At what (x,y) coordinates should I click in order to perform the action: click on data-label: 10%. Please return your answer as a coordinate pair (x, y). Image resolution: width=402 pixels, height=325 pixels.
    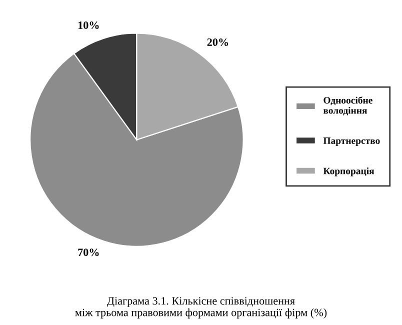
    Looking at the image, I should click on (88, 25).